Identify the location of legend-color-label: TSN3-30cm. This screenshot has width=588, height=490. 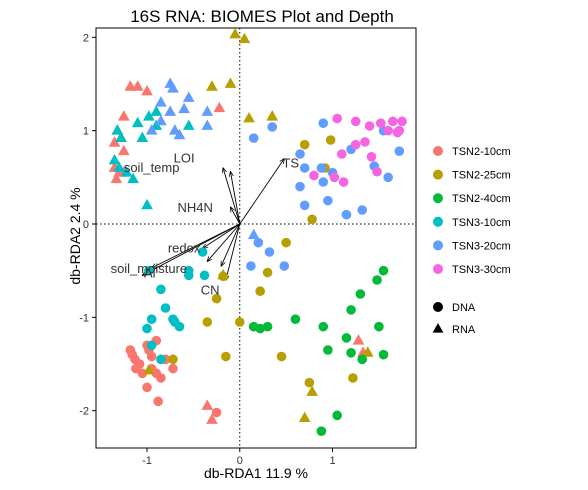
(481, 270).